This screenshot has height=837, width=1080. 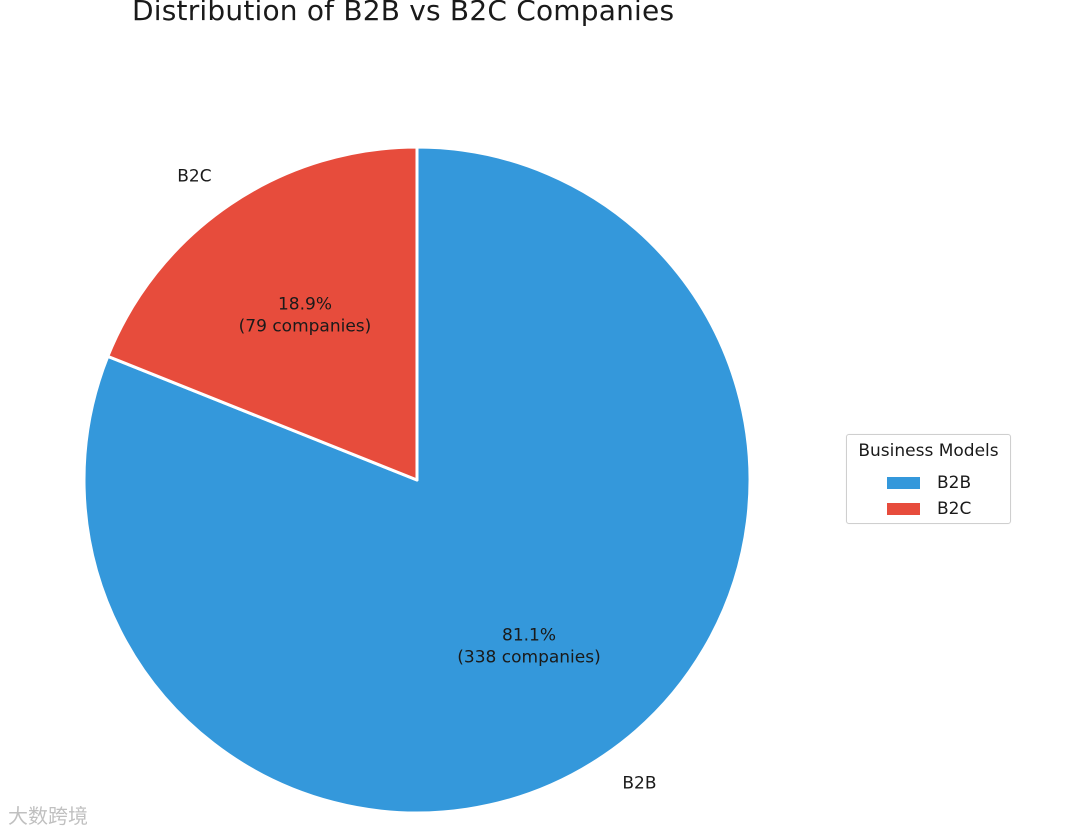 I want to click on watermark-logo: 大数跨境, so click(x=48, y=816).